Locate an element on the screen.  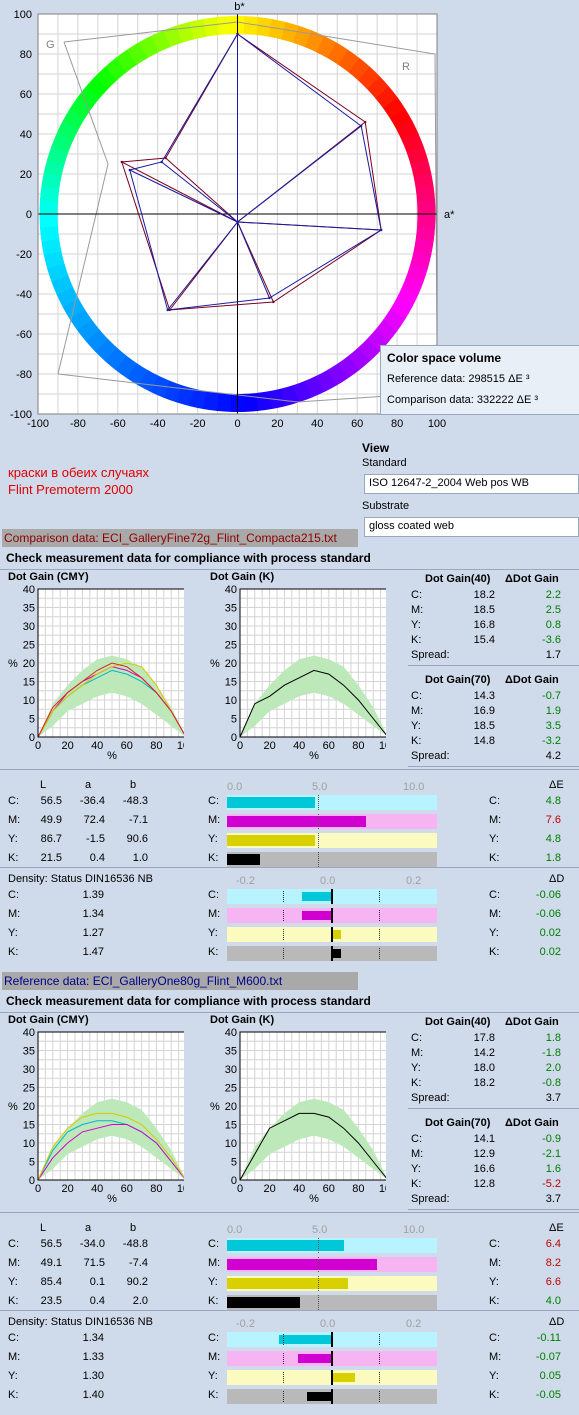
density-row-key: C: is located at coordinates (13, 1338).